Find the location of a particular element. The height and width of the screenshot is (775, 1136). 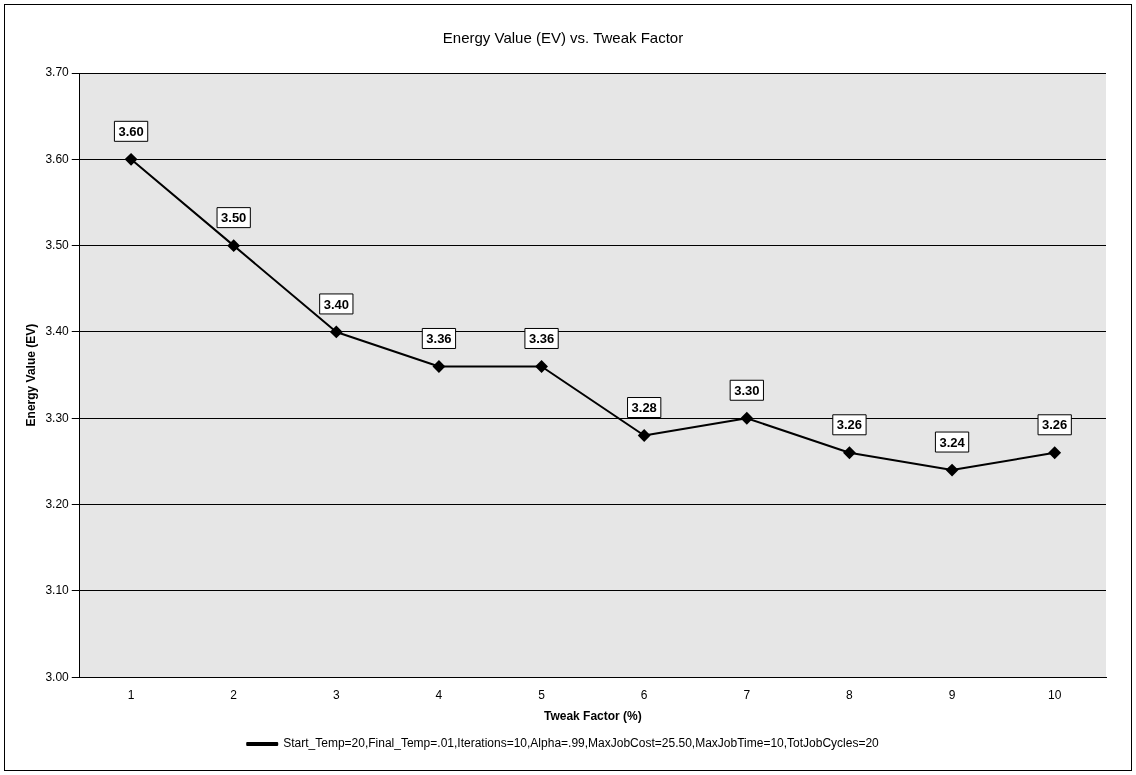

x-tick-label: 5 is located at coordinates (542, 694).